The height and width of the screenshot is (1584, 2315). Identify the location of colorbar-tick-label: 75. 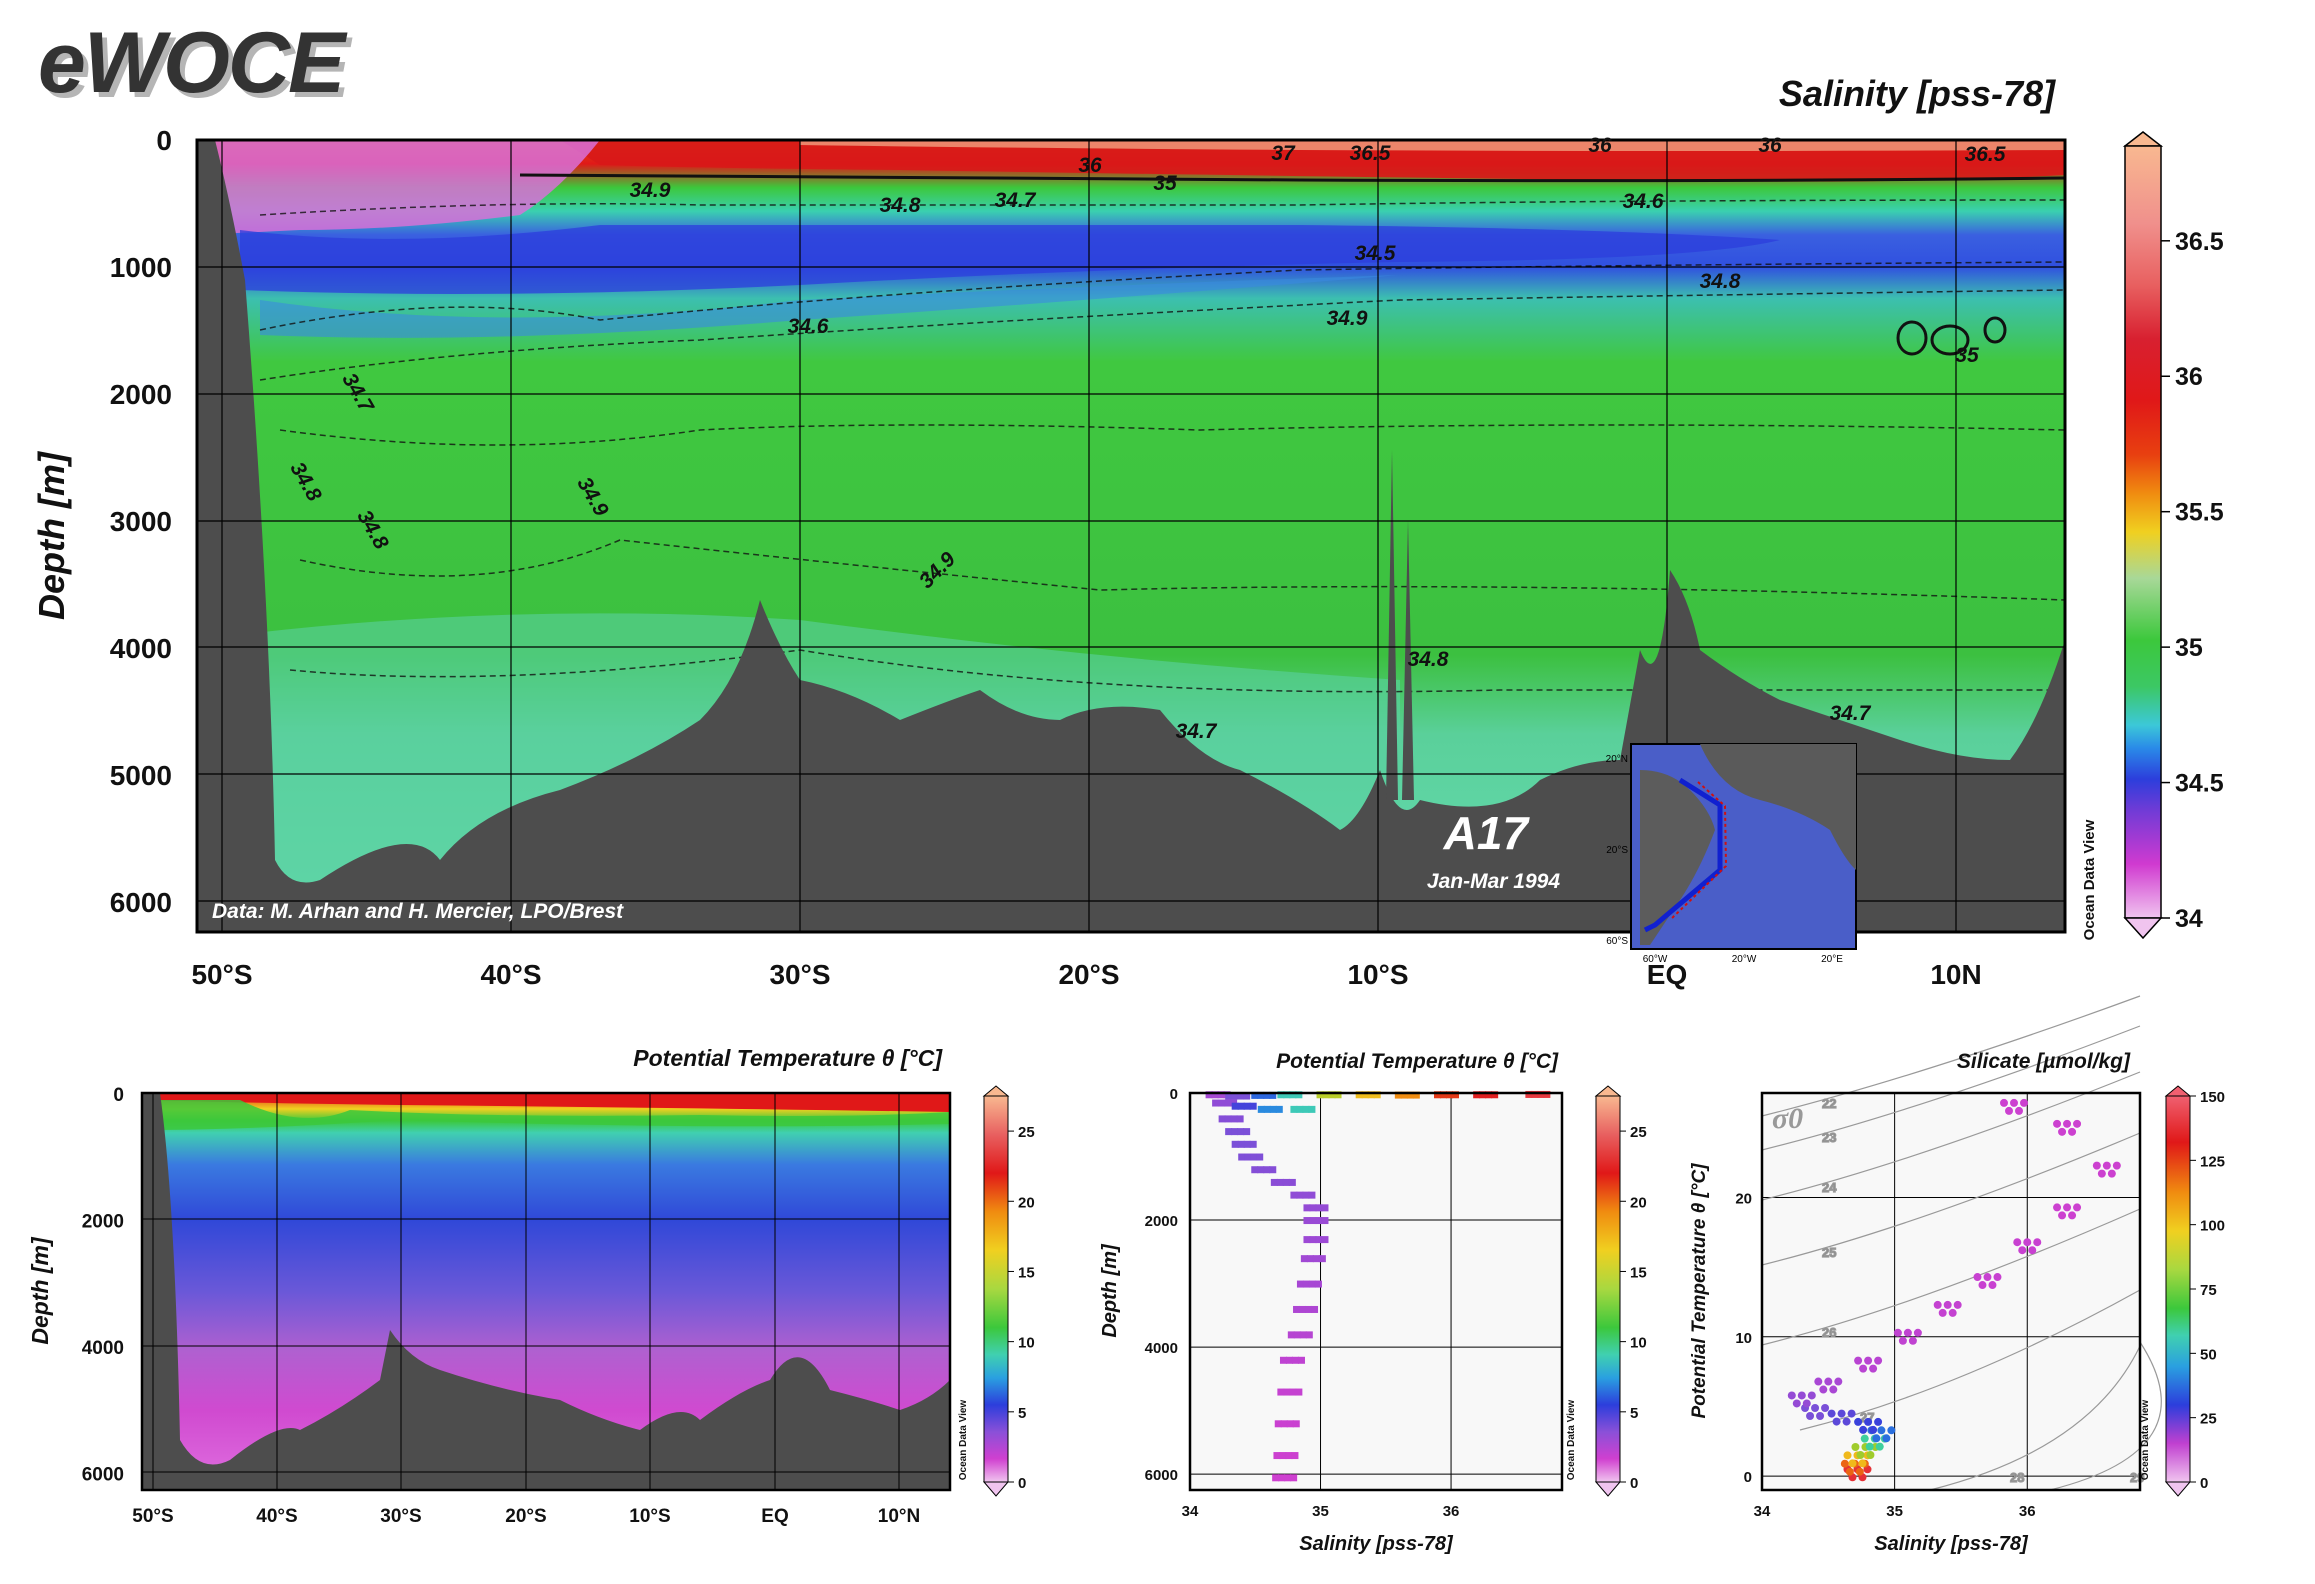
(2208, 1290).